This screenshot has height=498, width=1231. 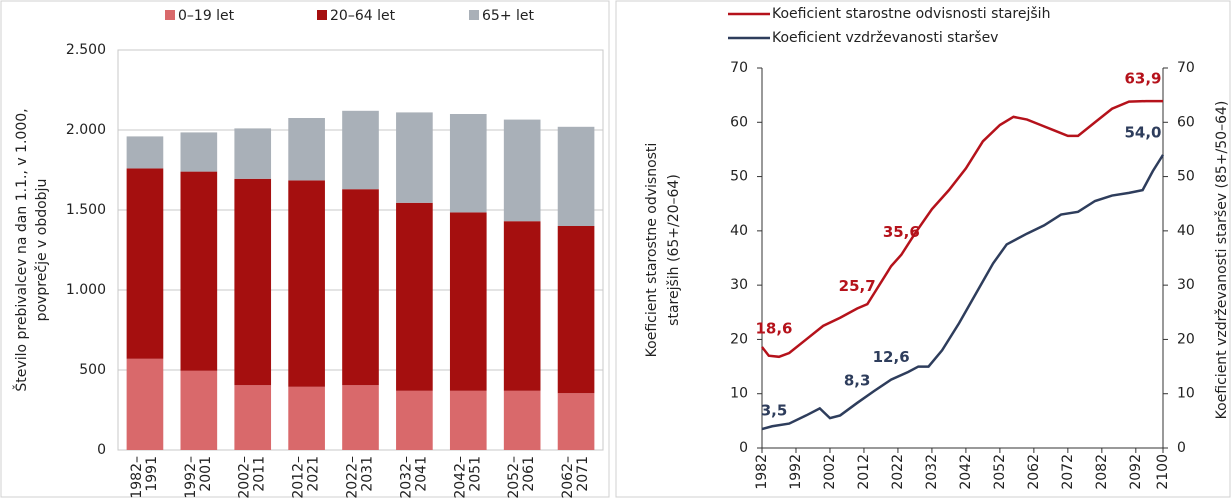 What do you see at coordinates (1142, 132) in the screenshot?
I see `annotation: 54,0` at bounding box center [1142, 132].